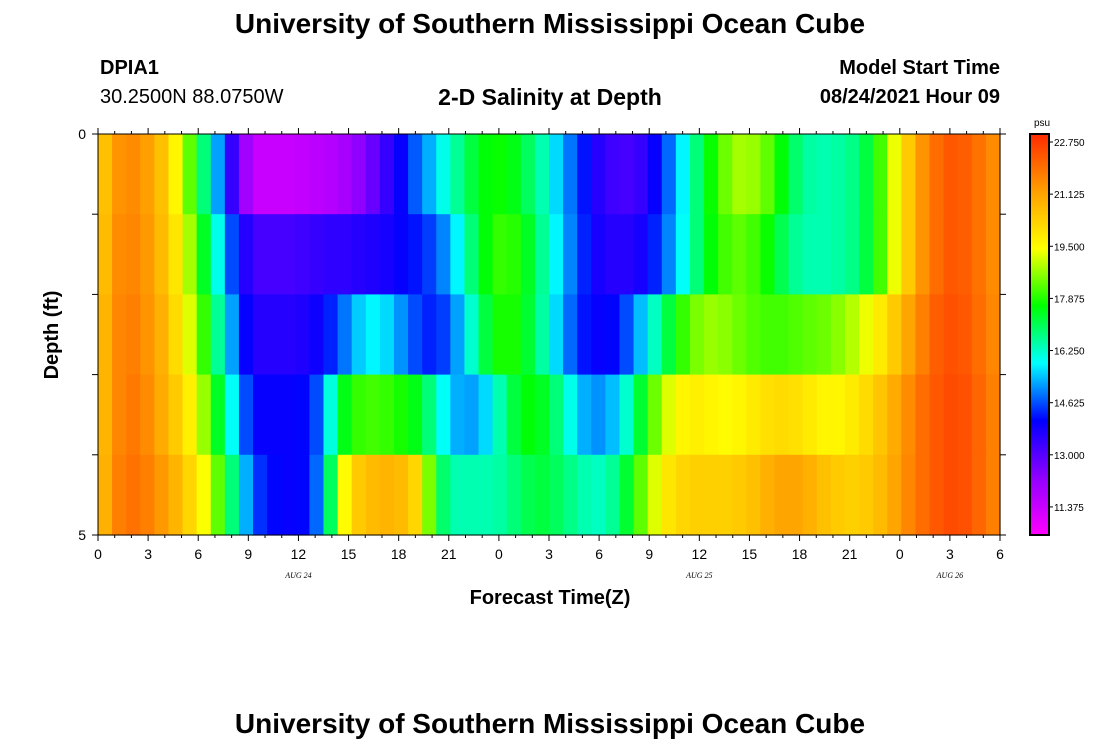 This screenshot has height=750, width=1100. I want to click on x-tick-label: 3, so click(549, 554).